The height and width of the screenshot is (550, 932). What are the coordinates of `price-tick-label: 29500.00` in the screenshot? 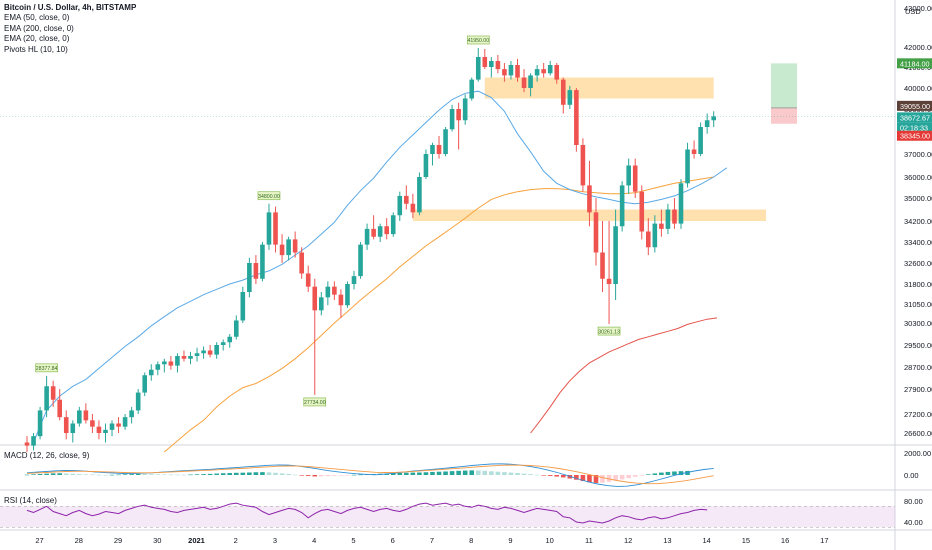 It's located at (918, 345).